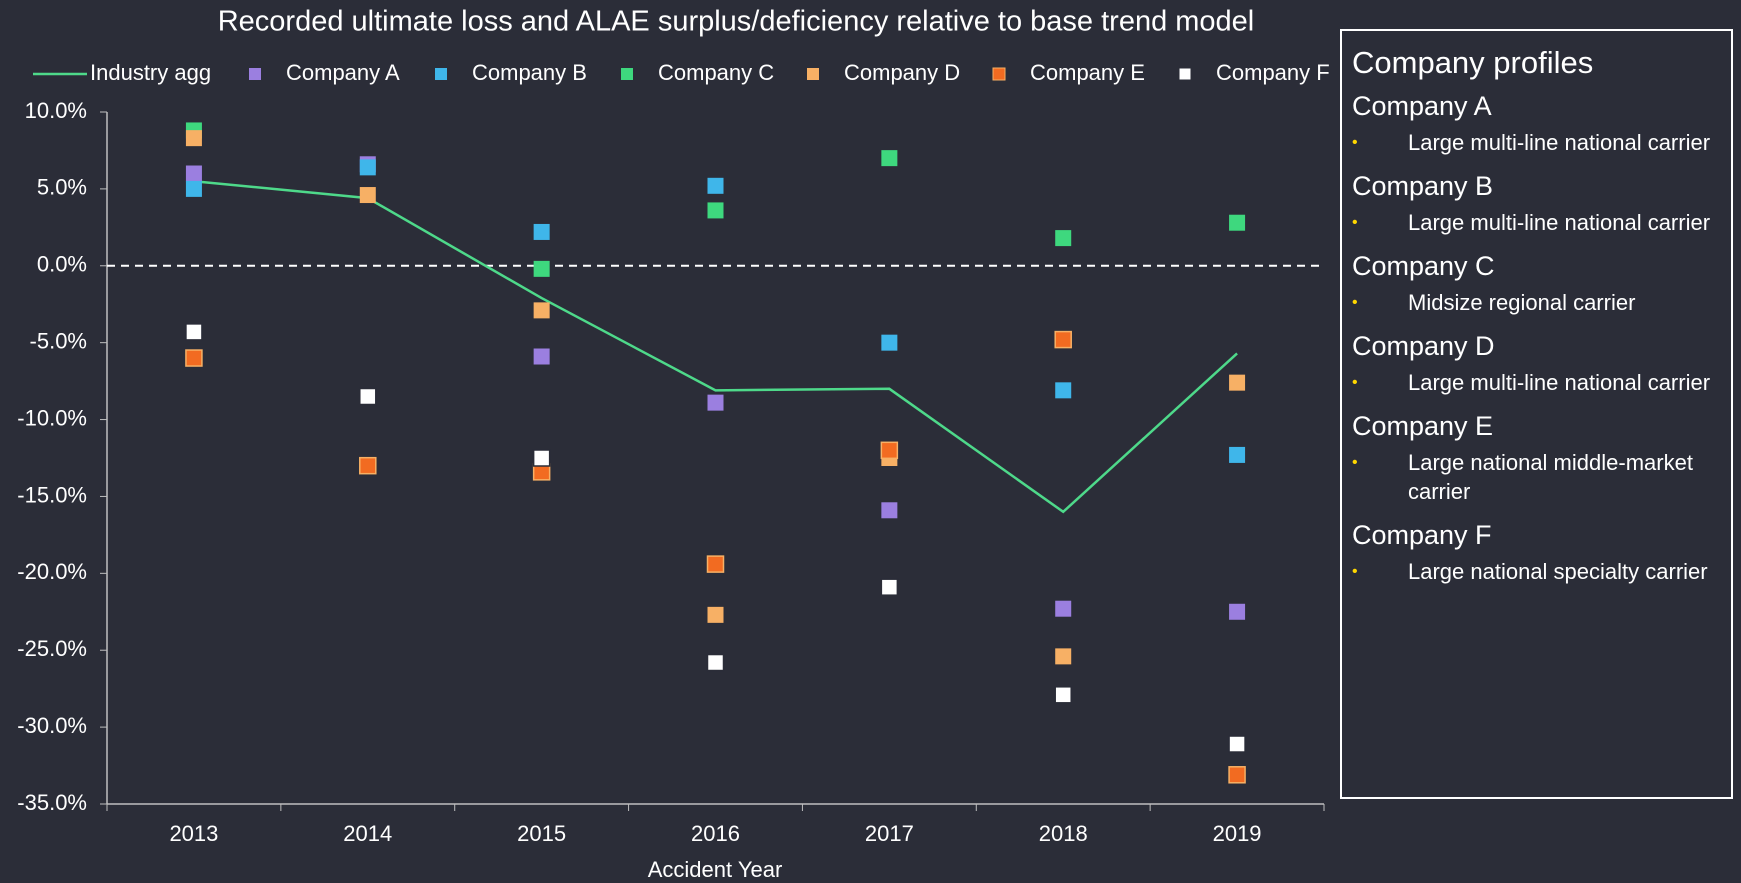 The height and width of the screenshot is (883, 1741). What do you see at coordinates (150, 72) in the screenshot?
I see `legend-label: Industry agg` at bounding box center [150, 72].